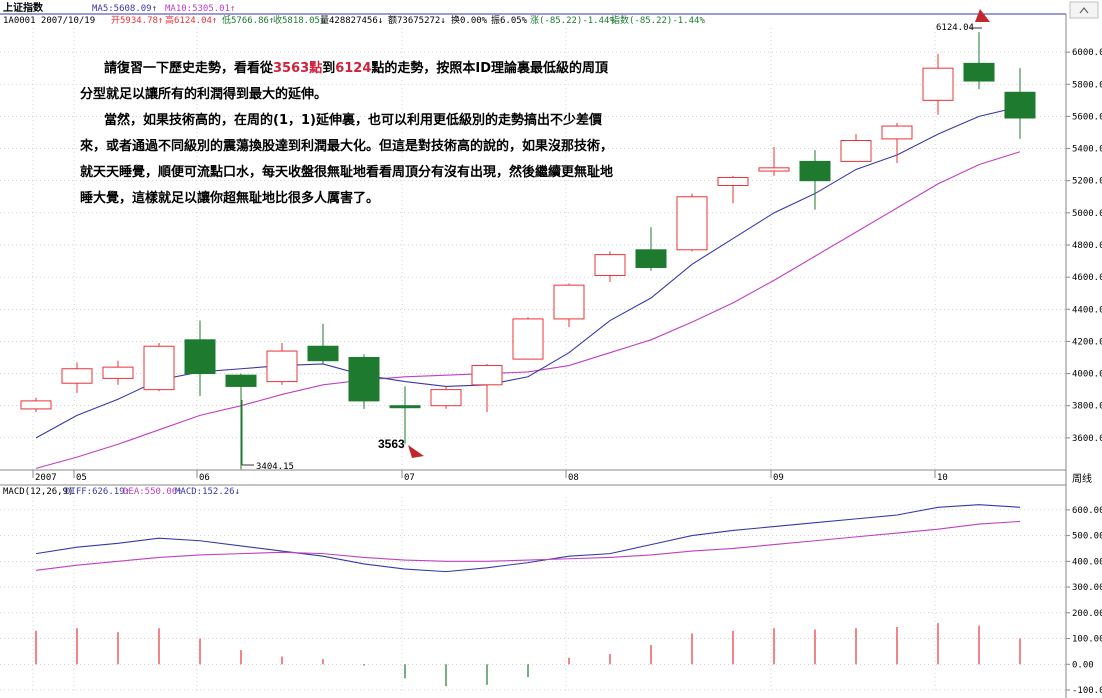 The image size is (1102, 698). I want to click on macd-name: MACD(12,26,9), so click(38, 492).